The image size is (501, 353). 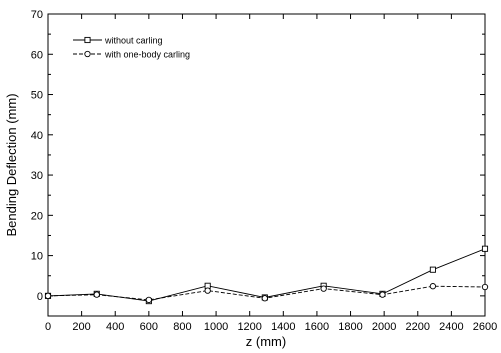 What do you see at coordinates (37, 136) in the screenshot?
I see `y-tick-label: 40` at bounding box center [37, 136].